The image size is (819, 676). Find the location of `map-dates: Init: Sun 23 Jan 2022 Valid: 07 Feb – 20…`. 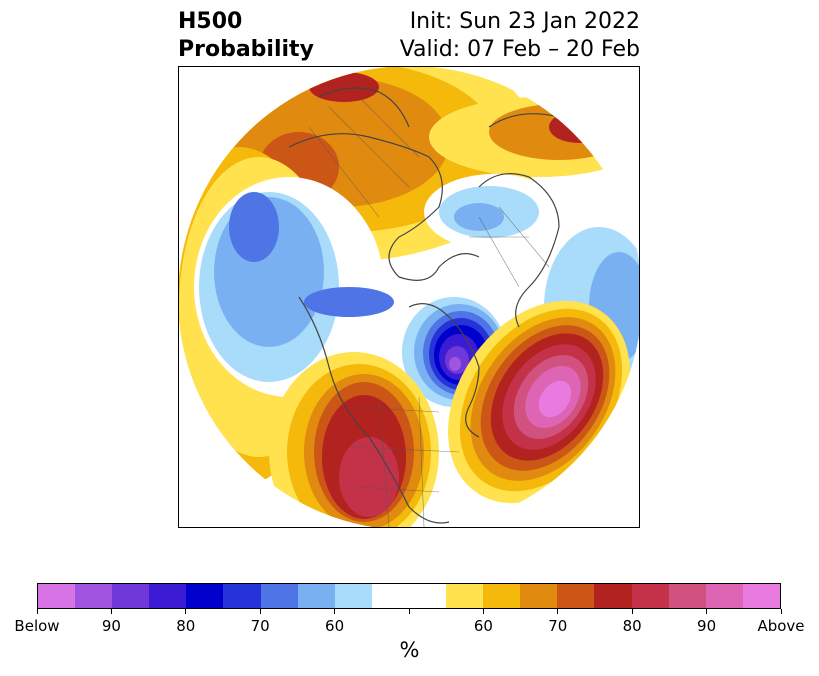

map-dates: Init: Sun 23 Jan 2022 Valid: 07 Feb – 20… is located at coordinates (520, 36).